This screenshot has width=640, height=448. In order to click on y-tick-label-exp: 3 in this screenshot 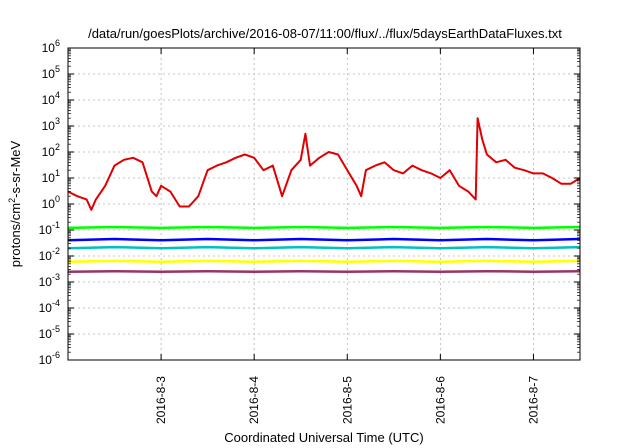, I will do `click(57, 121)`.